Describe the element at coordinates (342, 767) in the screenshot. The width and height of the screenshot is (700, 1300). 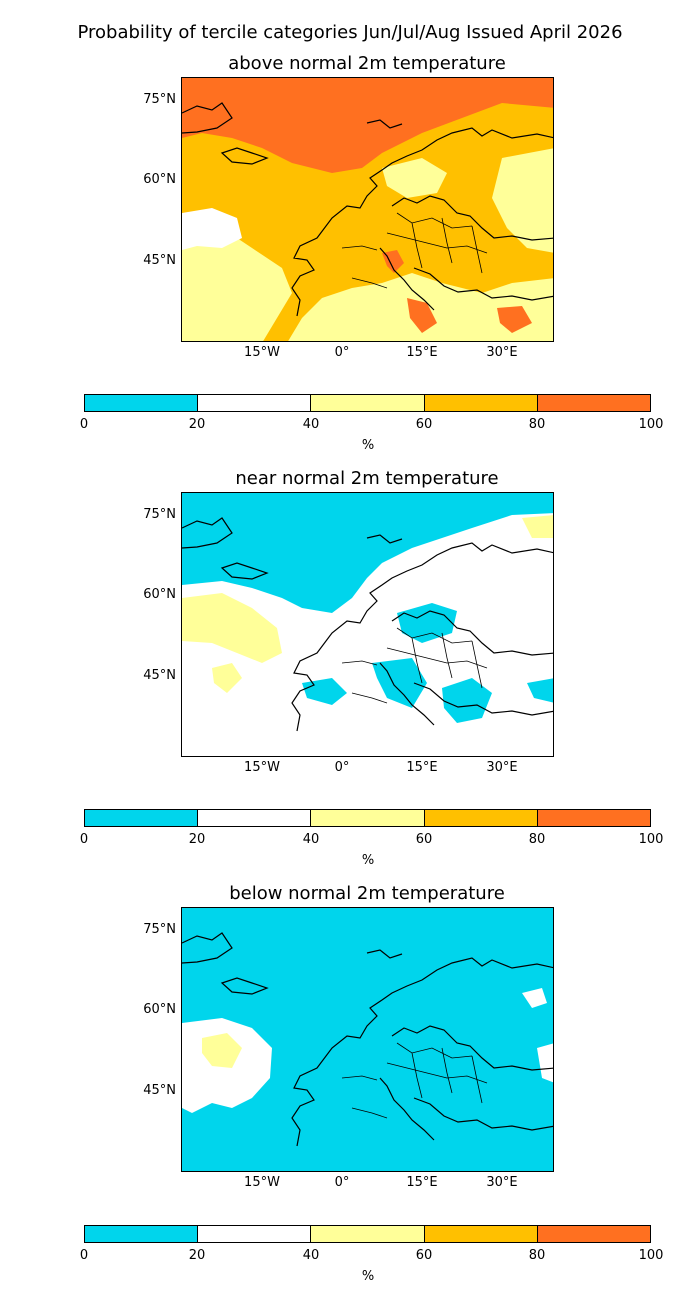
I see `lon-label-near-0: 0°` at that location.